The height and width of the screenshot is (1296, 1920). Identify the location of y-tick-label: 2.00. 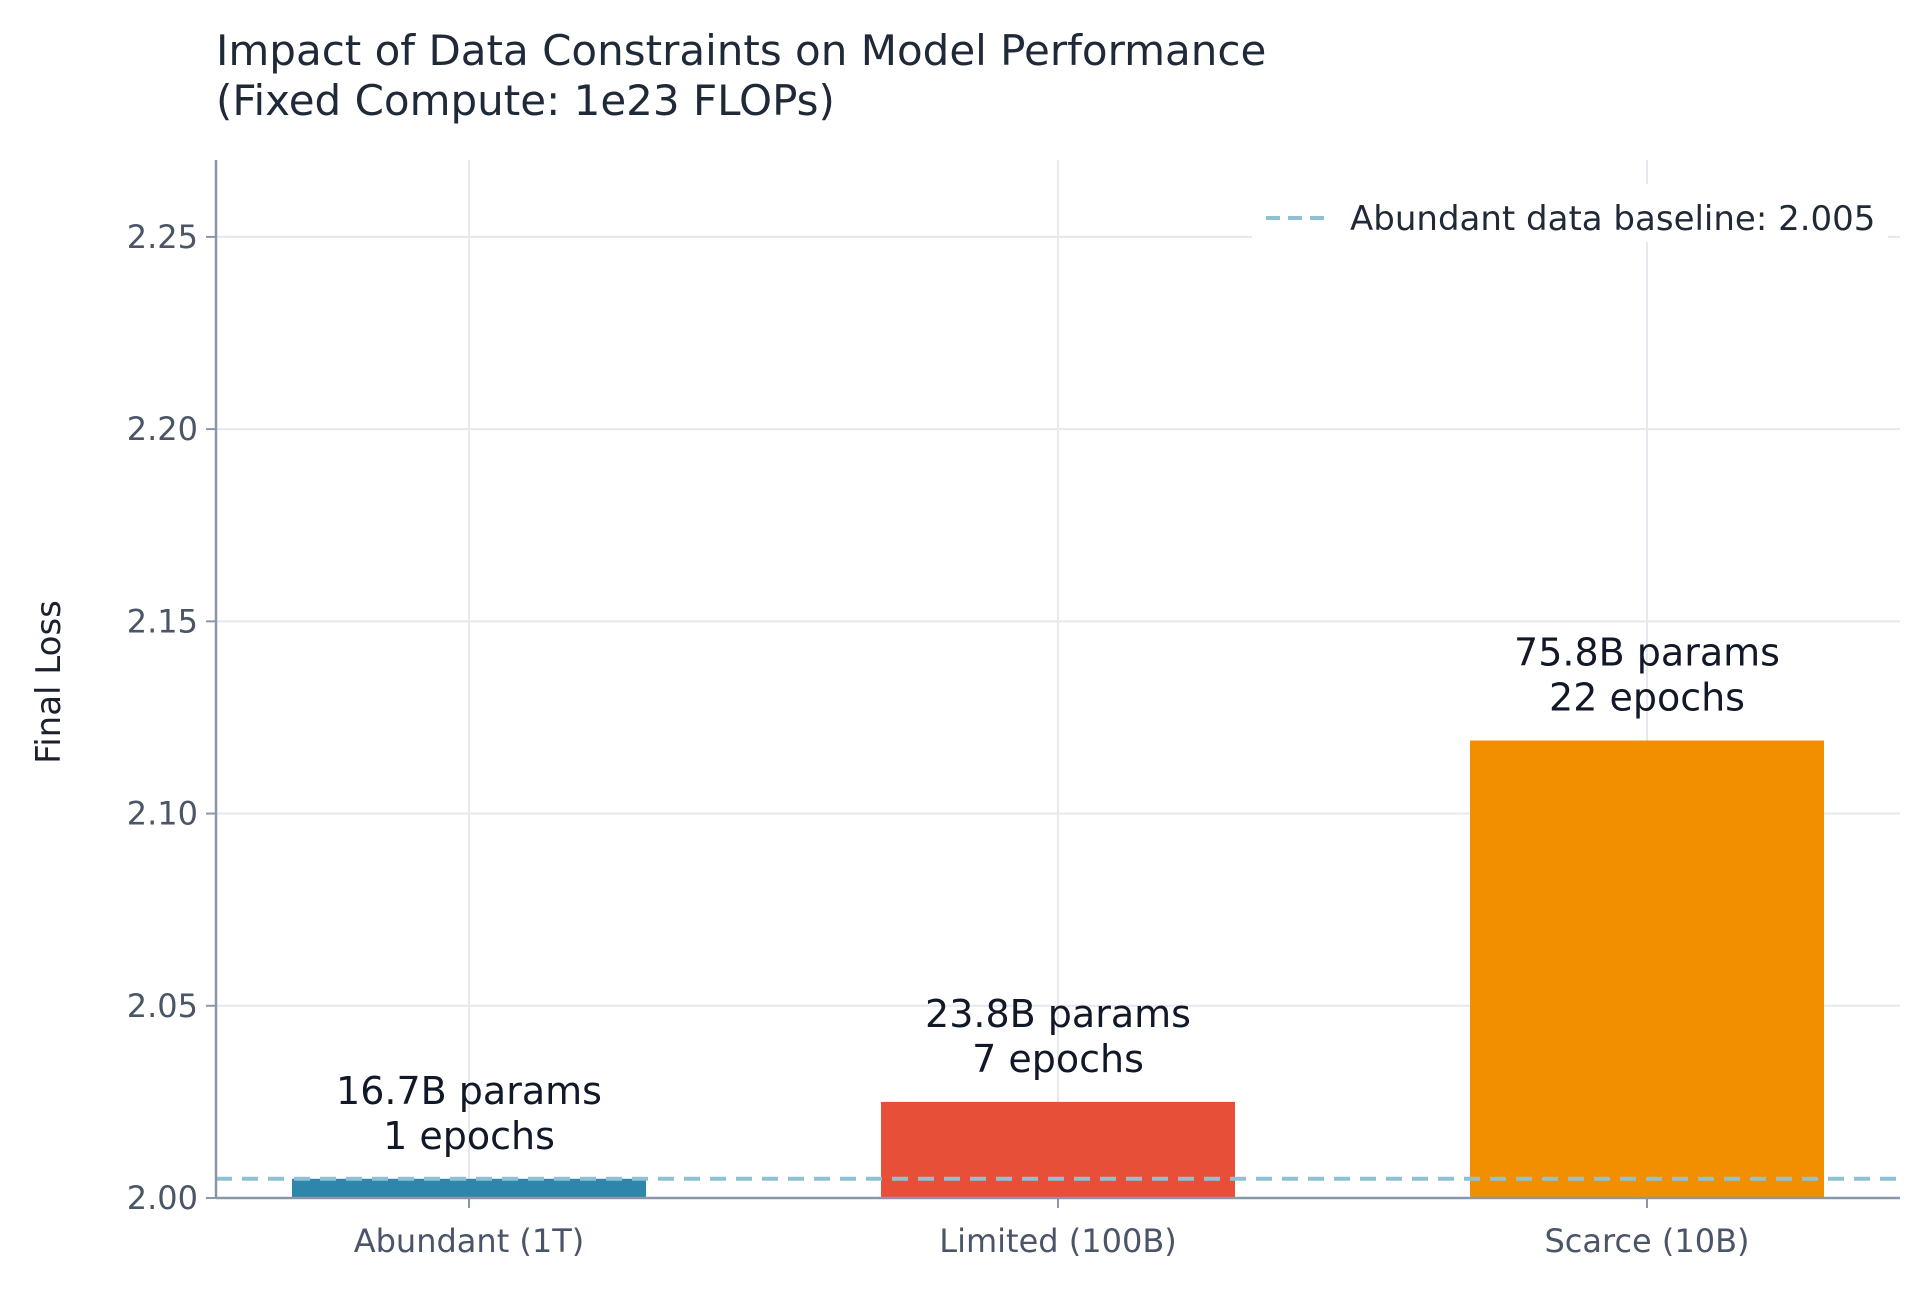
(162, 1198).